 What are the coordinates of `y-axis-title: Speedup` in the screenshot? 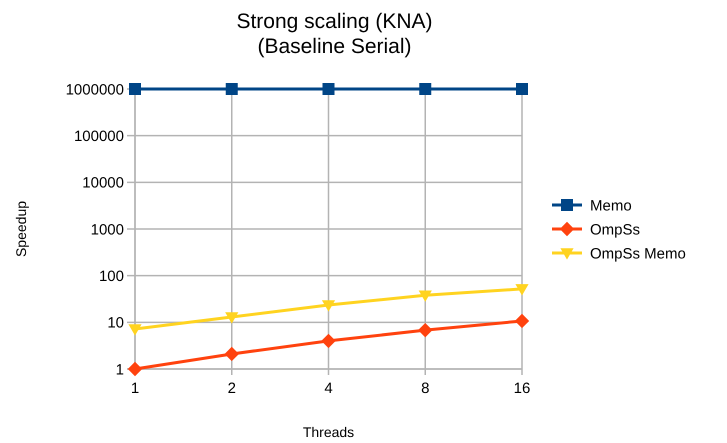 It's located at (21, 229).